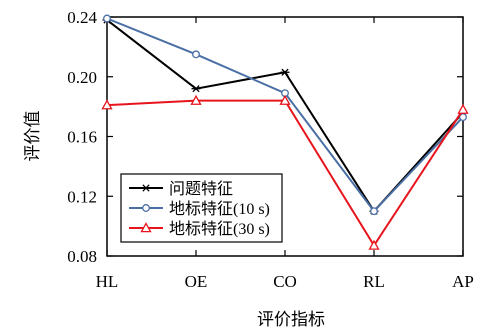  What do you see at coordinates (82, 77) in the screenshot?
I see `y-tick-label: 0.20` at bounding box center [82, 77].